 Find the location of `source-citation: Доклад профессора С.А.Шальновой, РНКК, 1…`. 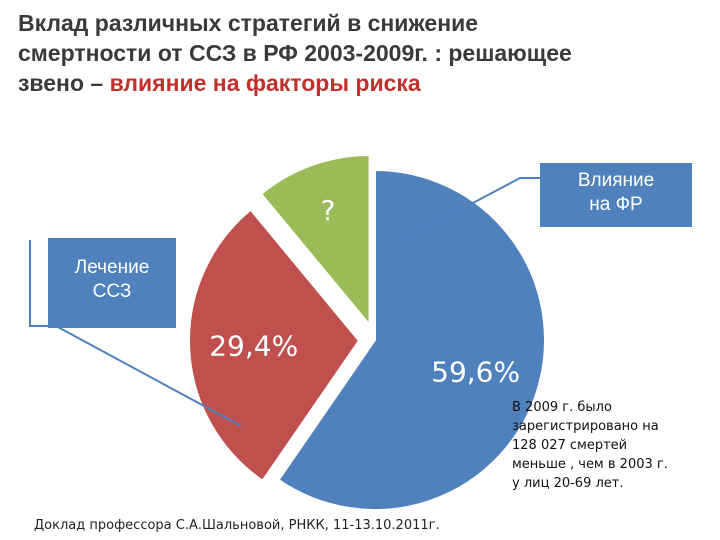

source-citation: Доклад профессора С.А.Шальновой, РНКК, 1… is located at coordinates (237, 525).